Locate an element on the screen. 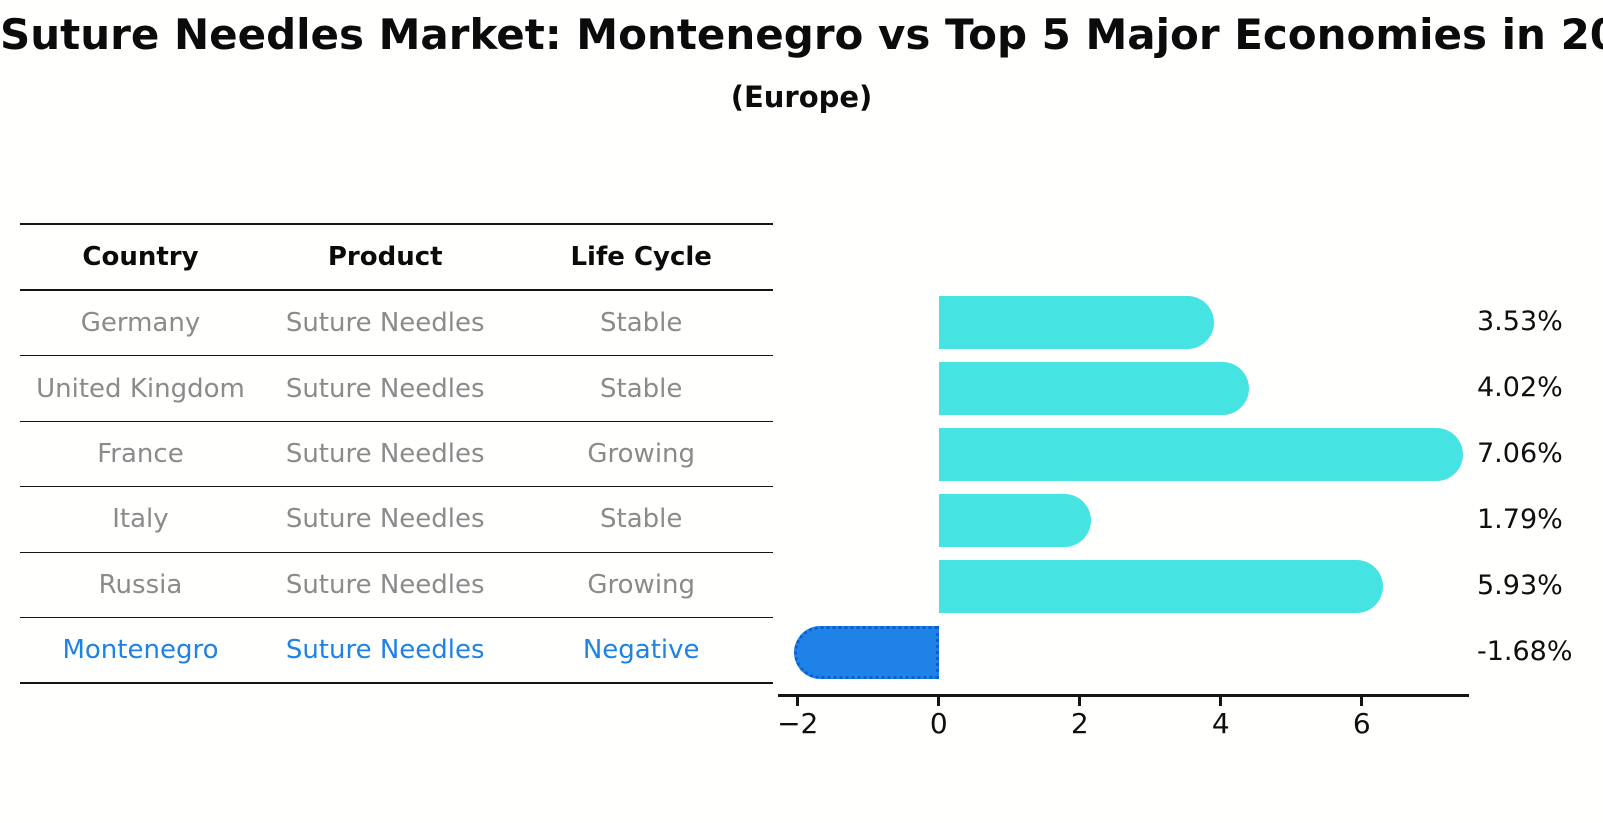 This screenshot has width=1603, height=823. cell-country: France is located at coordinates (140, 453).